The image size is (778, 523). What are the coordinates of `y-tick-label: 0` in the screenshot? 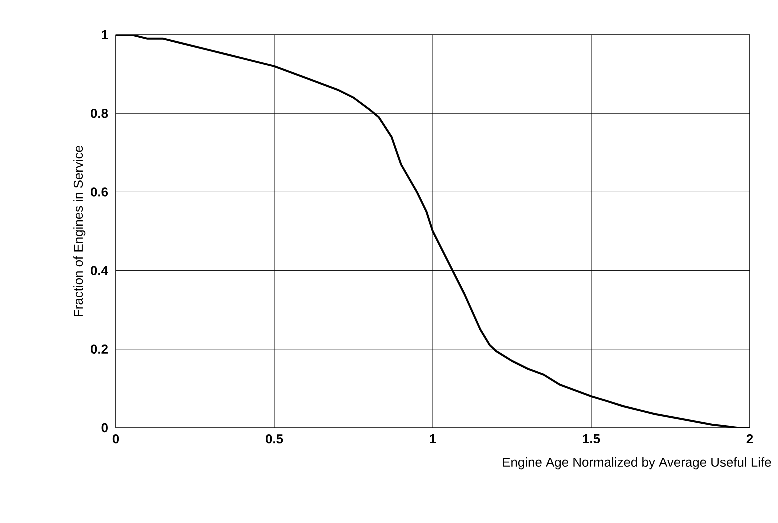 It's located at (105, 428).